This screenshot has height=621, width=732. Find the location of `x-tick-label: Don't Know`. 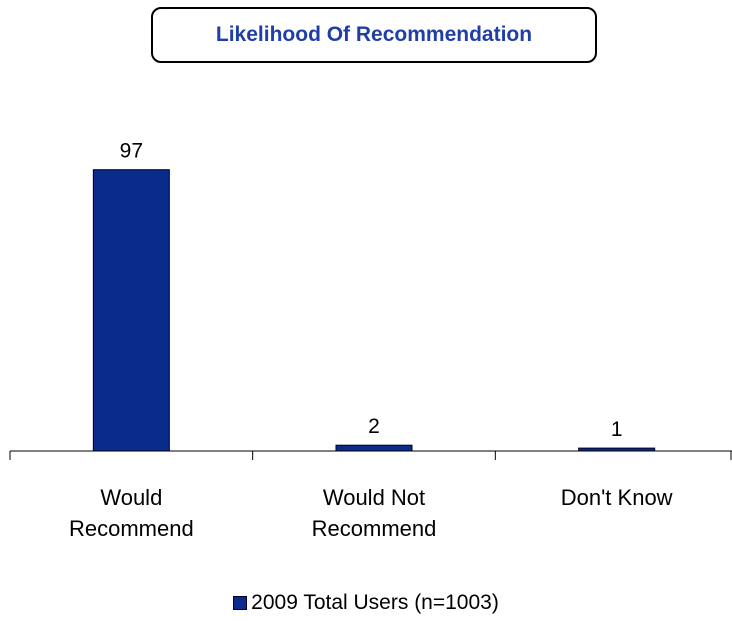

x-tick-label: Don't Know is located at coordinates (617, 497).